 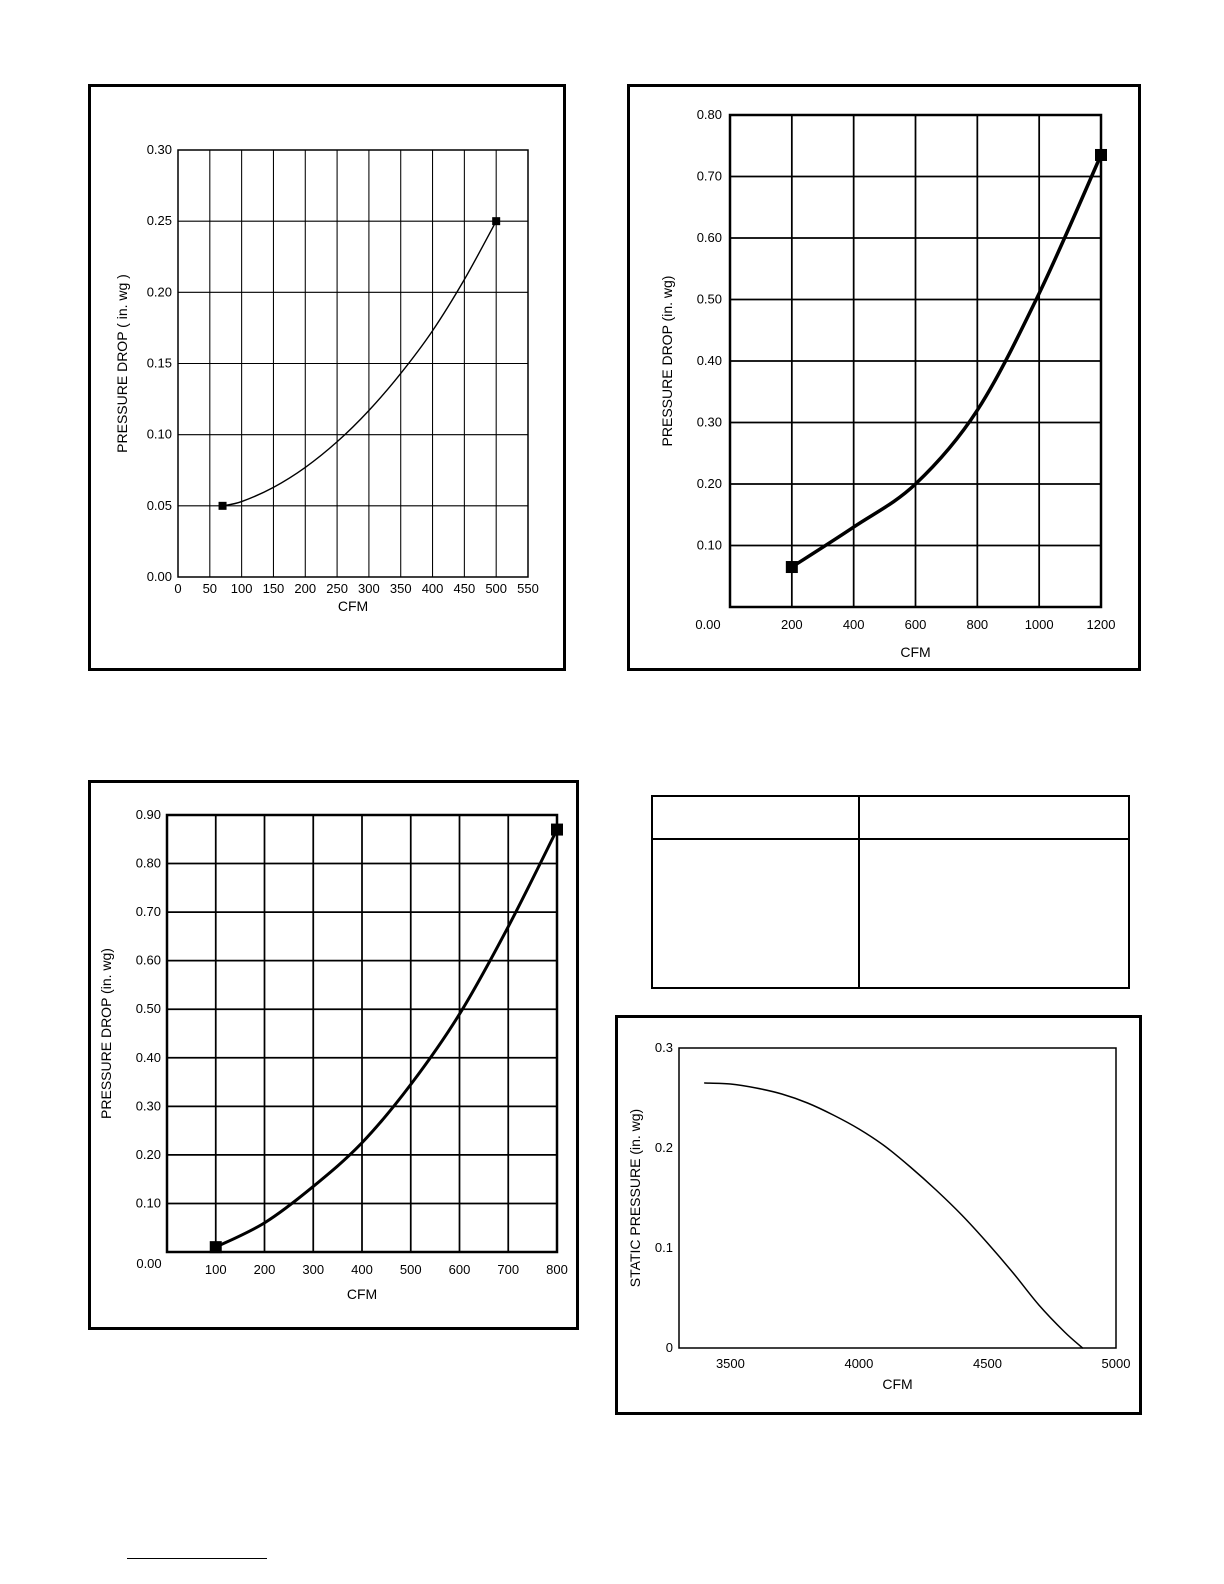 I want to click on x-tick-label: 50, so click(x=210, y=588).